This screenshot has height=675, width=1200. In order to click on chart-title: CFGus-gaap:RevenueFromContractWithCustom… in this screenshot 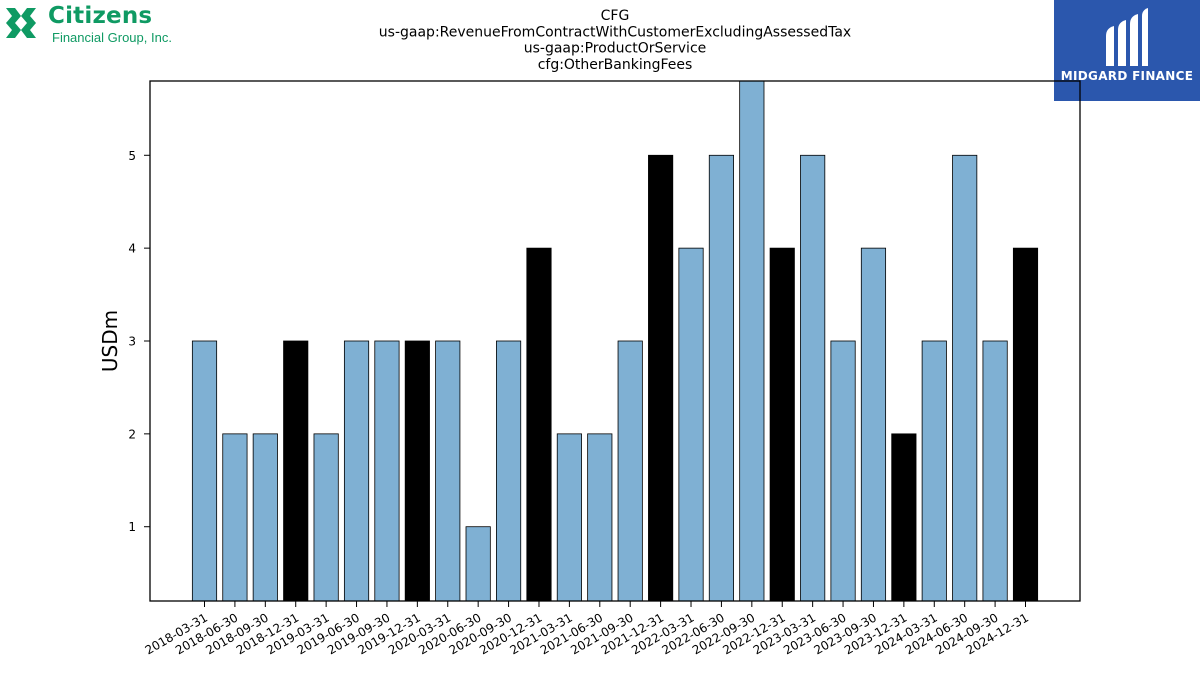, I will do `click(615, 40)`.